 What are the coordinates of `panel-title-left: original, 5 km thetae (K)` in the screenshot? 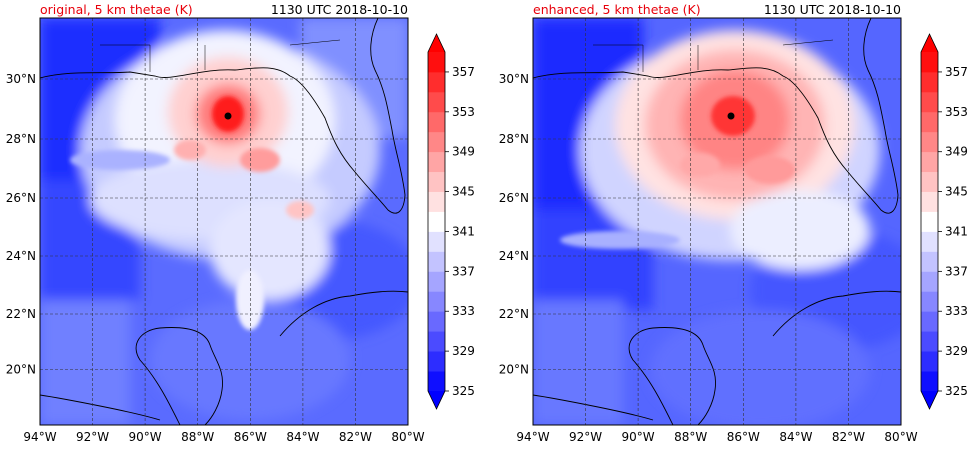 It's located at (116, 9).